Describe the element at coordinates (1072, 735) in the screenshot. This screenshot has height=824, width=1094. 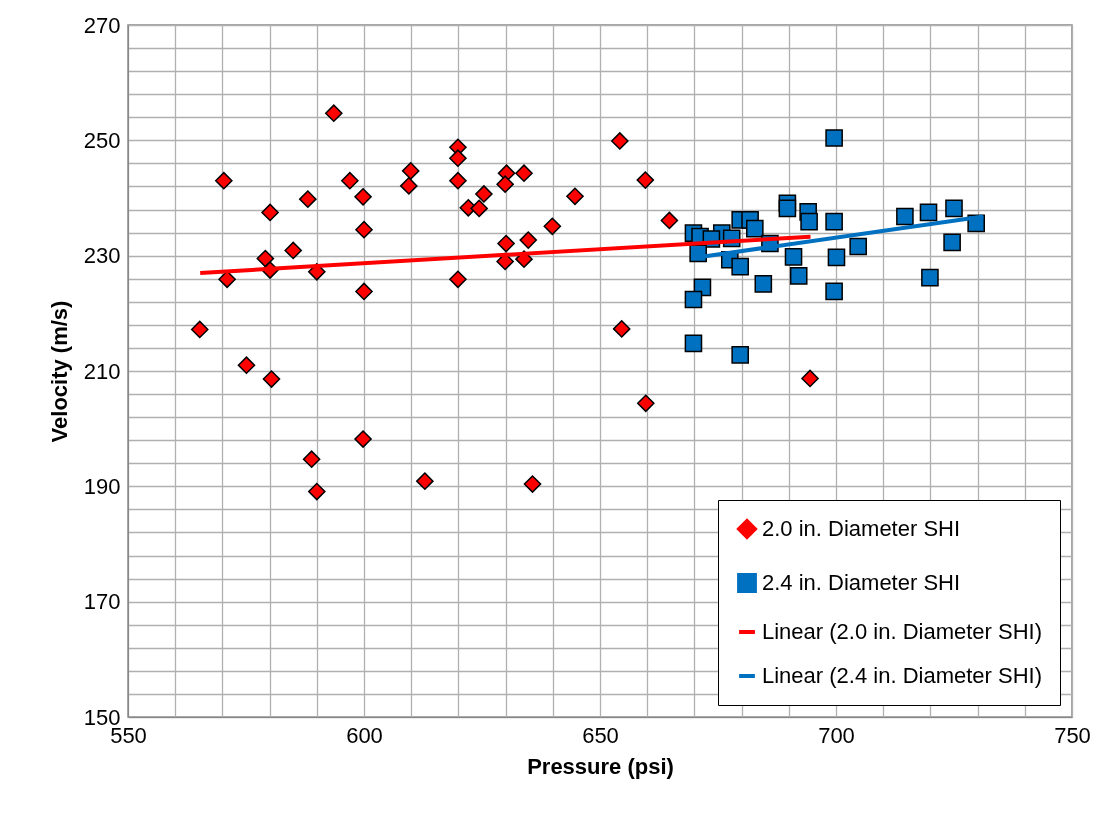
I see `x-tick-label: 750` at that location.